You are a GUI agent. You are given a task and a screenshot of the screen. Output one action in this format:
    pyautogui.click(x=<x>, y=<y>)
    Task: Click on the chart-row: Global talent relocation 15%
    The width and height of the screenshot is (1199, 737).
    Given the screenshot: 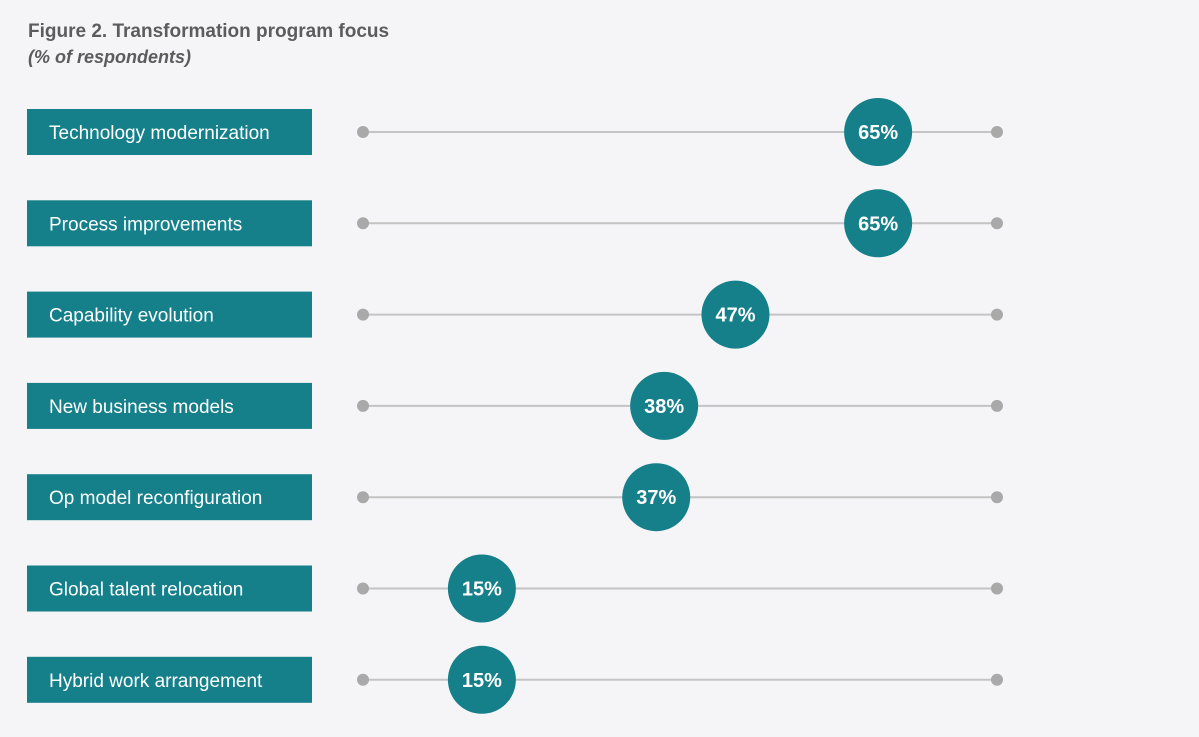 What is the action you would take?
    pyautogui.click(x=515, y=588)
    